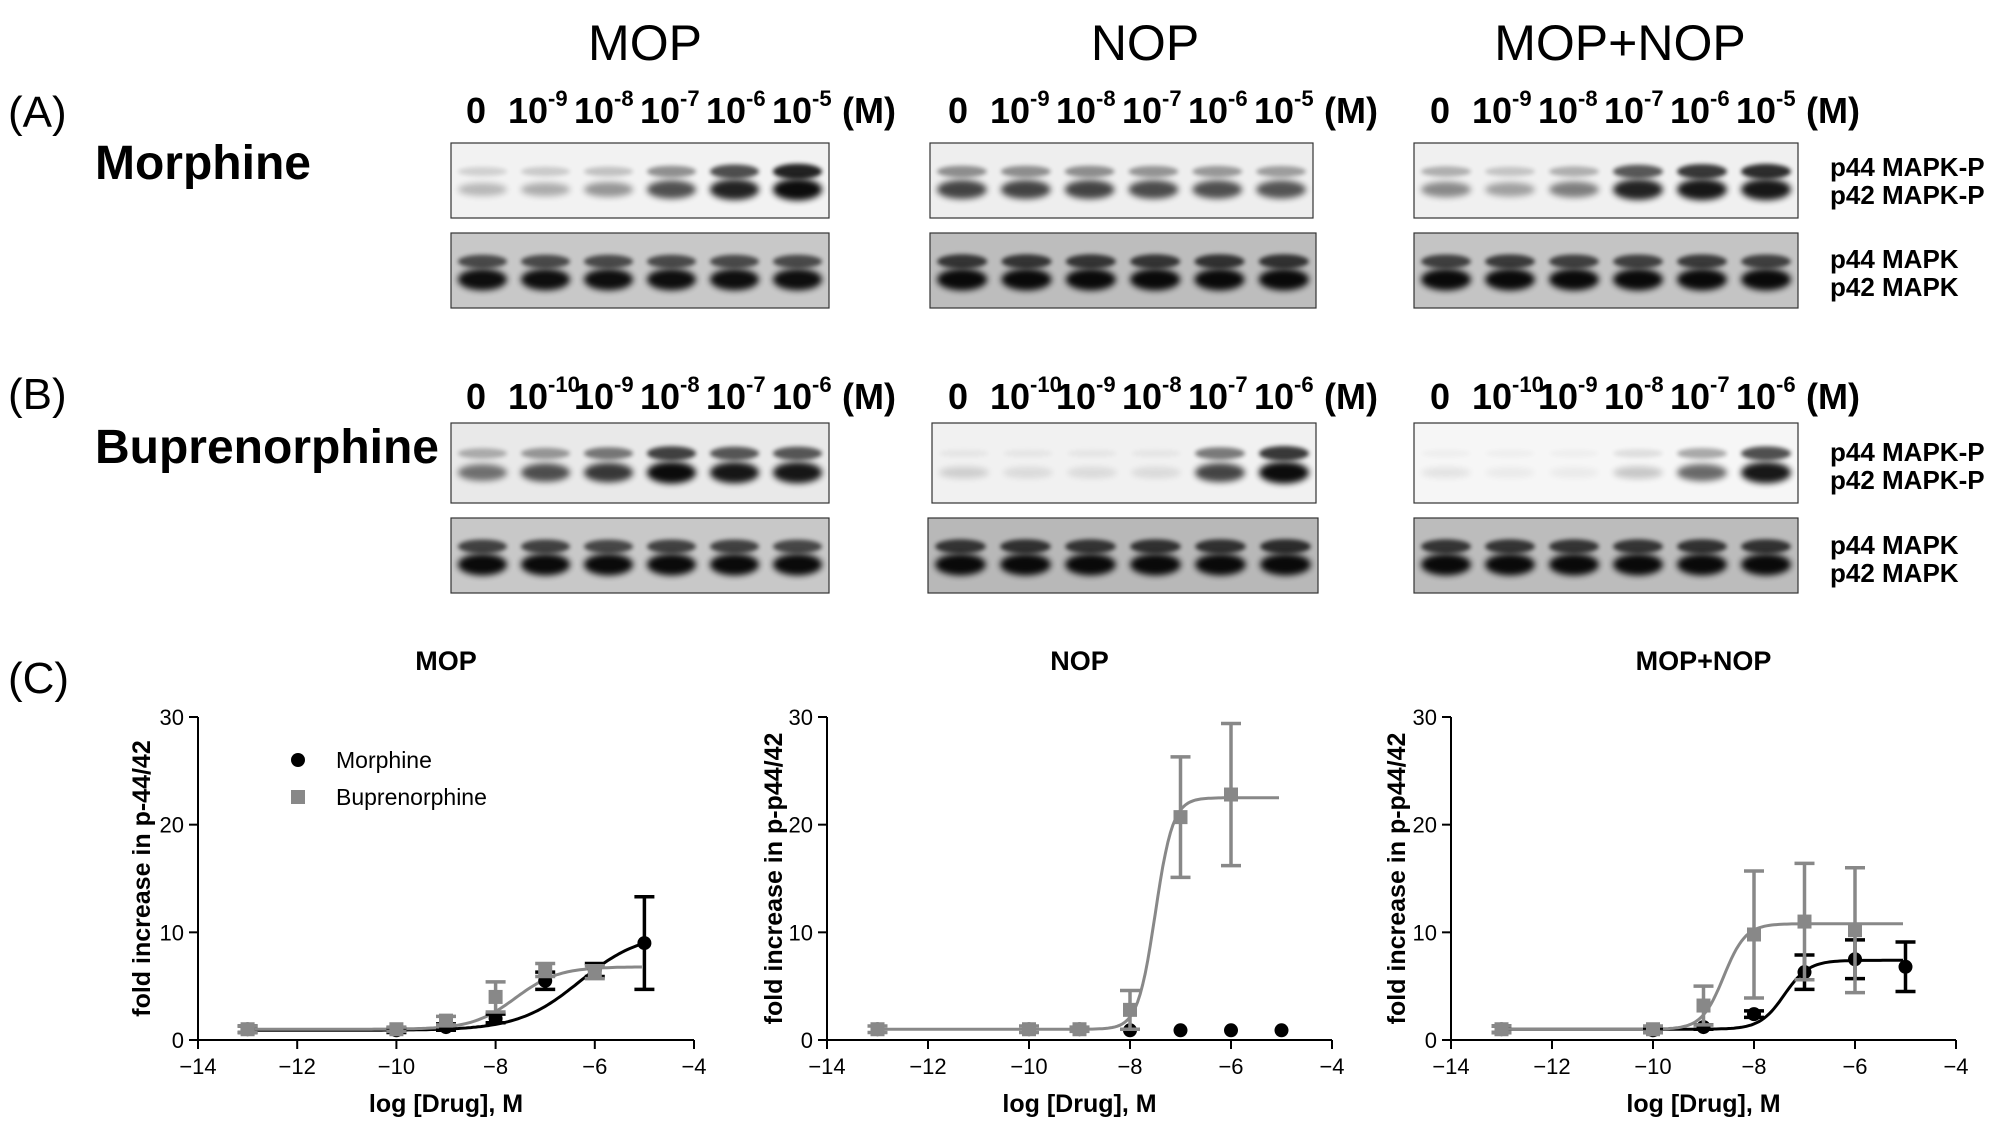 This screenshot has height=1123, width=2010. What do you see at coordinates (1620, 43) in the screenshot?
I see `column-title-mop-nop: MOP+NOP` at bounding box center [1620, 43].